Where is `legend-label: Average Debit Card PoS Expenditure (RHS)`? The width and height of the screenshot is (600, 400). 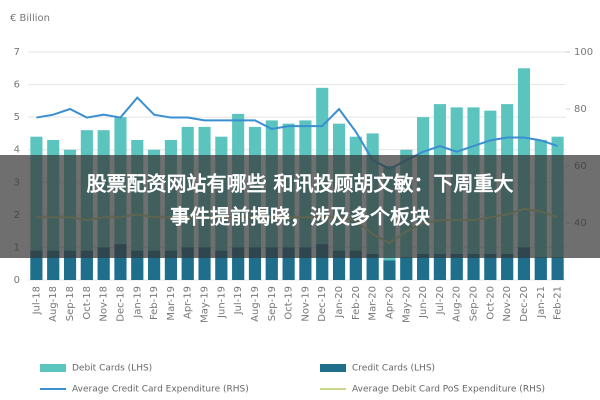
legend-label: Average Debit Card PoS Expenditure (RHS) is located at coordinates (448, 390).